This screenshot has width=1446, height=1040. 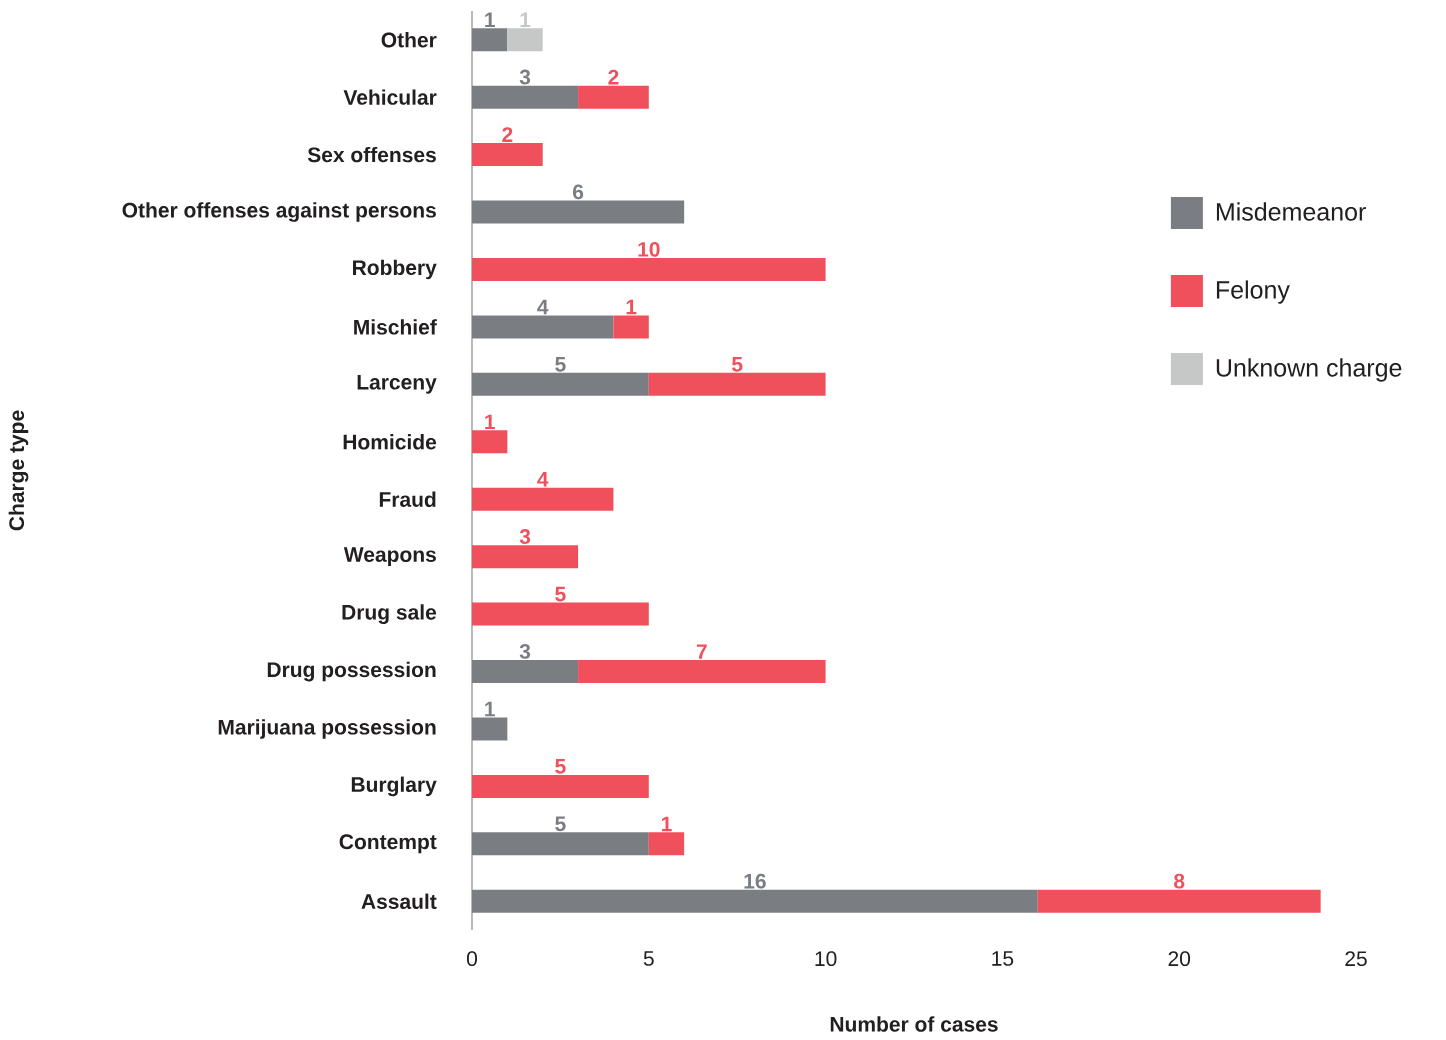 I want to click on data-label: 10, so click(x=649, y=249).